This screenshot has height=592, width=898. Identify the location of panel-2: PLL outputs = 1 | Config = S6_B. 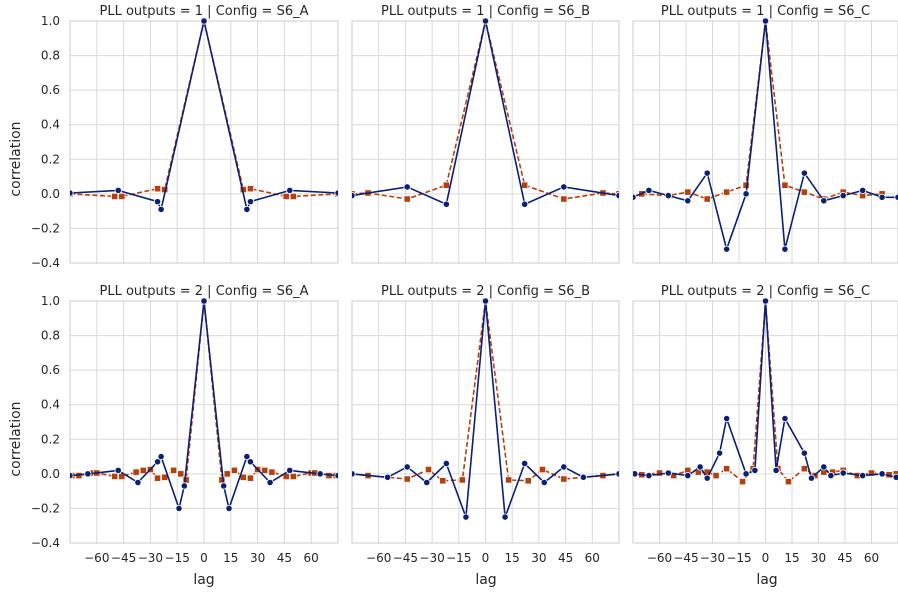
(485, 134).